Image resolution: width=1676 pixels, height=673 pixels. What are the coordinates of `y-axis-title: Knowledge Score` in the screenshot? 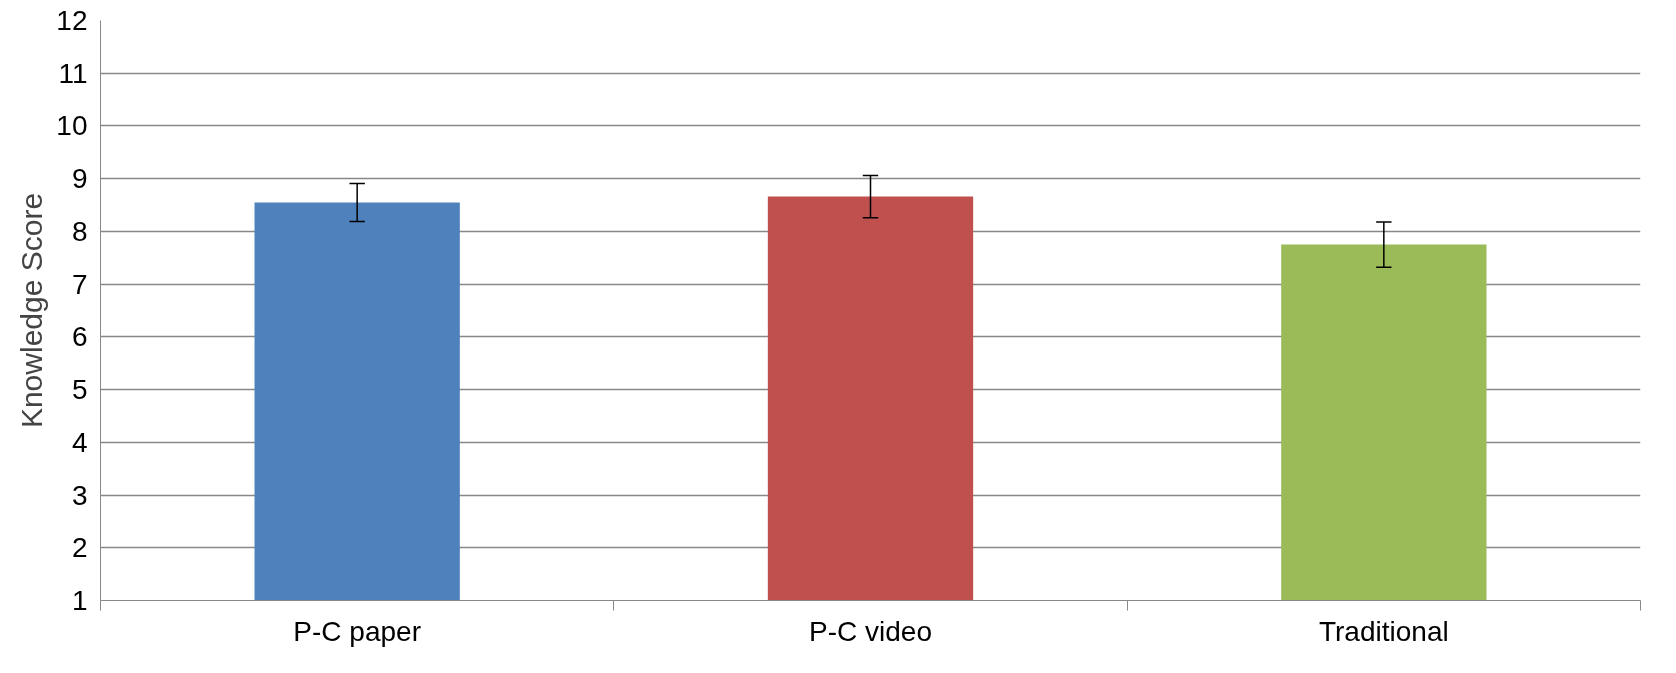 It's located at (32, 310).